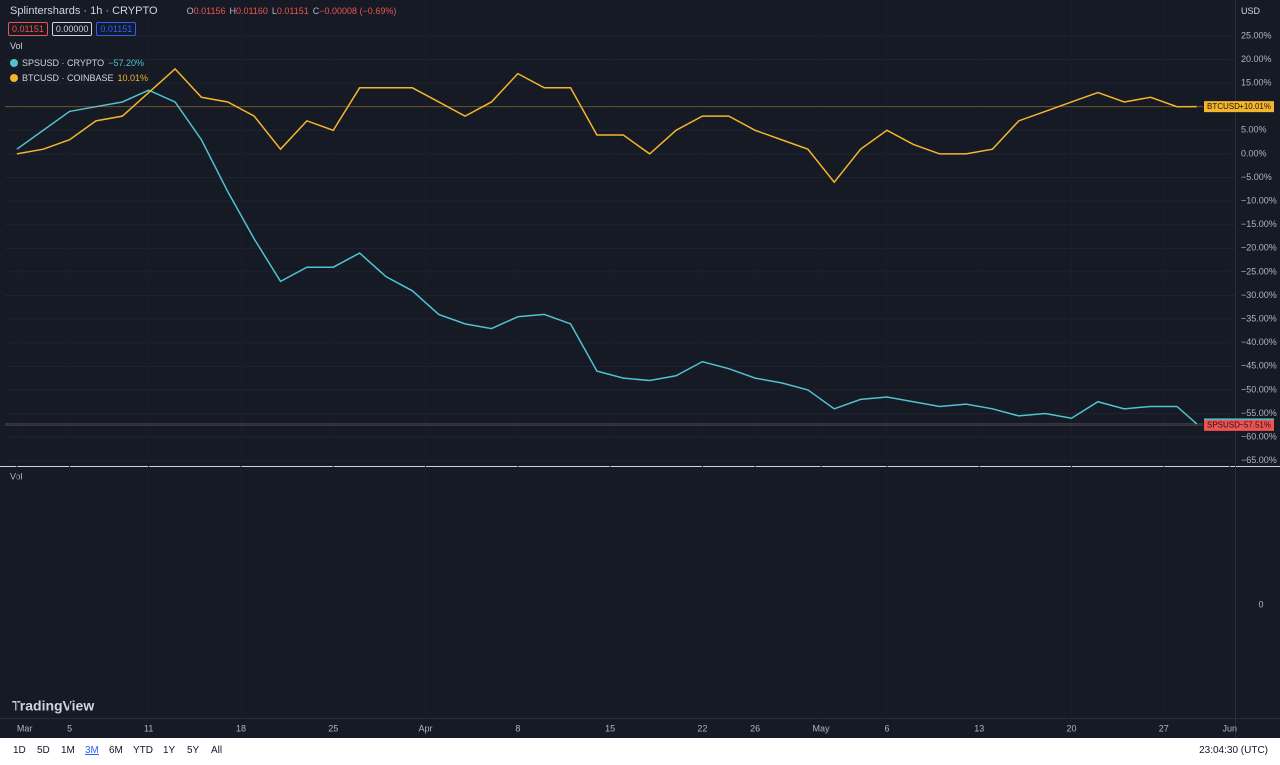 This screenshot has height=765, width=1280. Describe the element at coordinates (1164, 728) in the screenshot. I see `x-tick-label: 27` at that location.